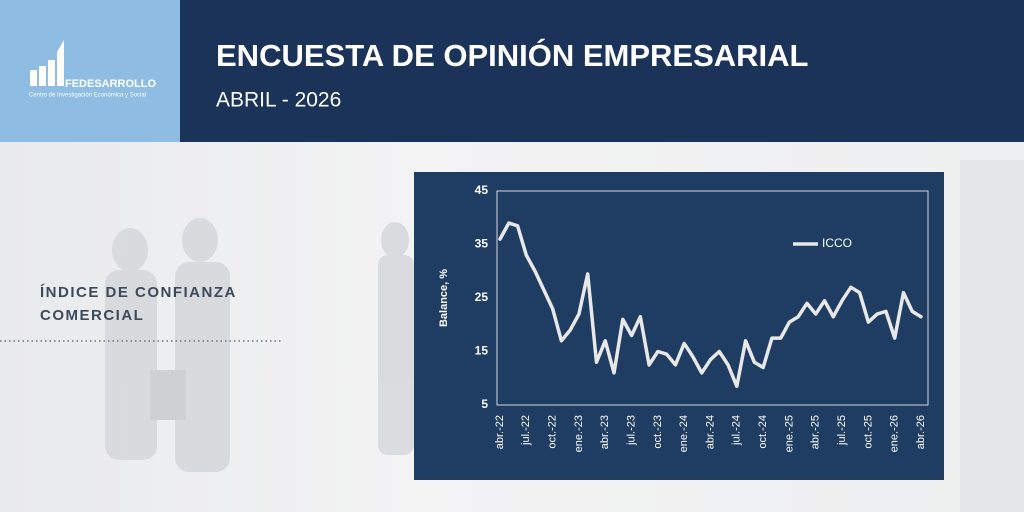  What do you see at coordinates (837, 243) in the screenshot?
I see `legend-label: ICCO` at bounding box center [837, 243].